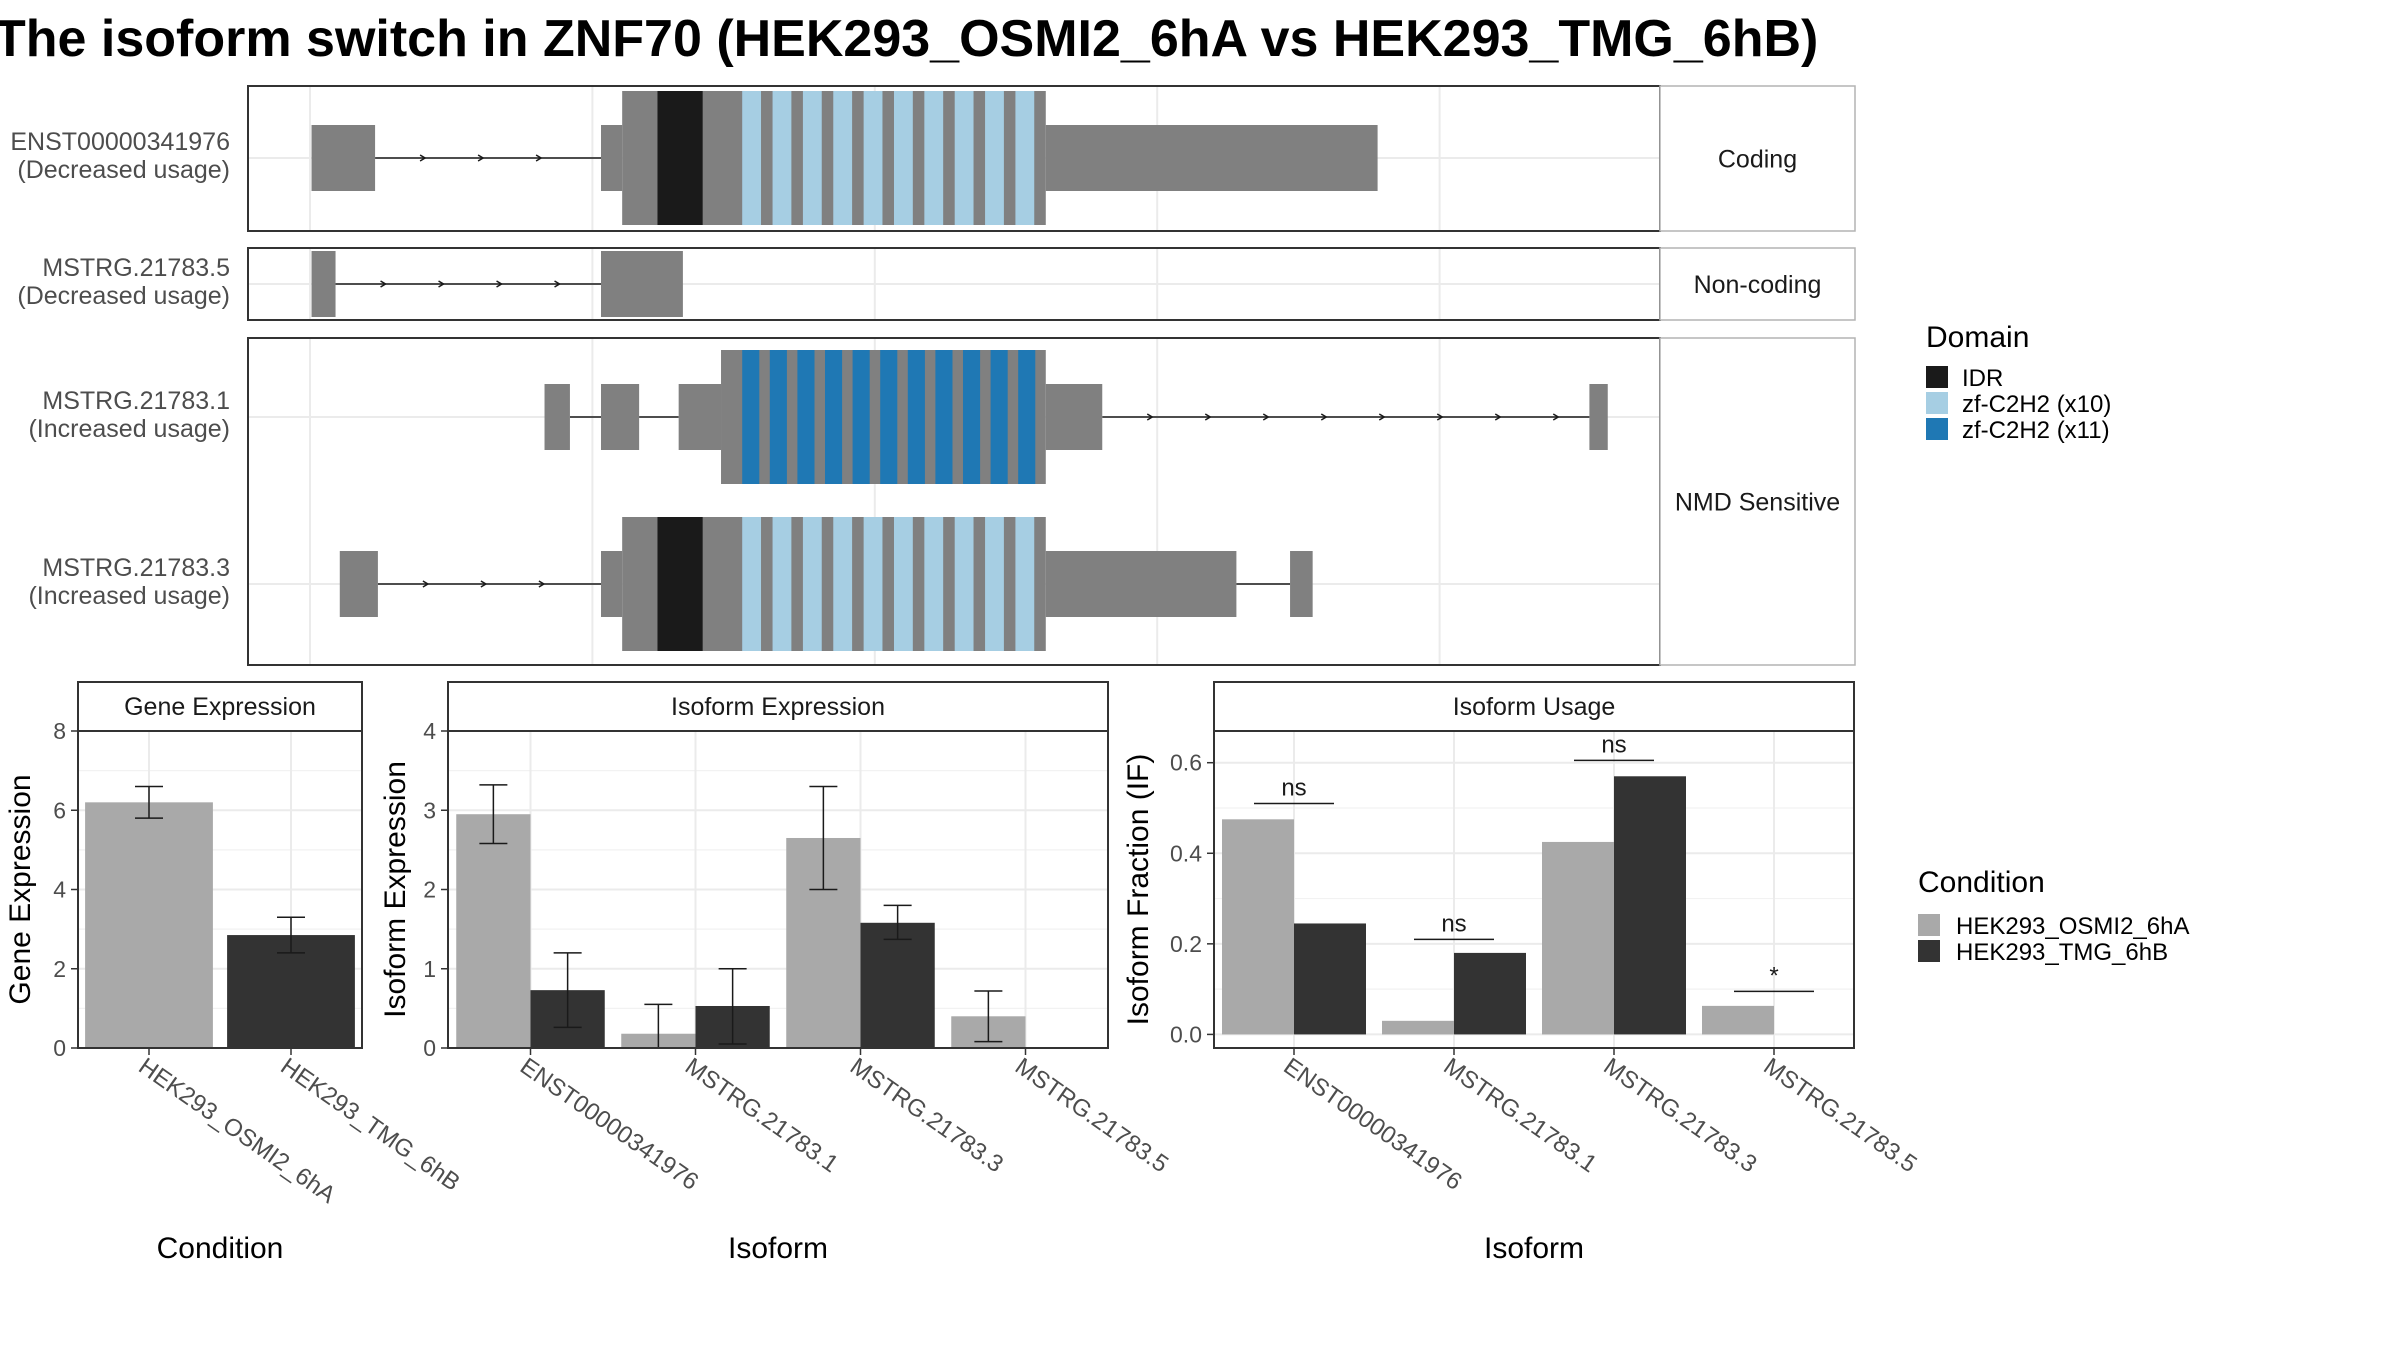 This screenshot has width=2400, height=1350. What do you see at coordinates (220, 1248) in the screenshot?
I see `x-axis-title: Condition` at bounding box center [220, 1248].